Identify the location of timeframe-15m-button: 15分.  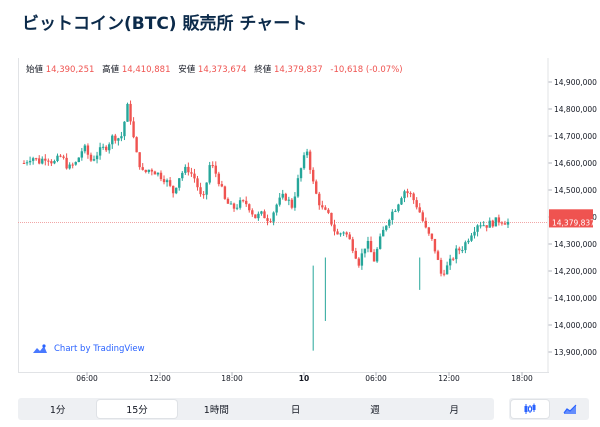
(137, 409).